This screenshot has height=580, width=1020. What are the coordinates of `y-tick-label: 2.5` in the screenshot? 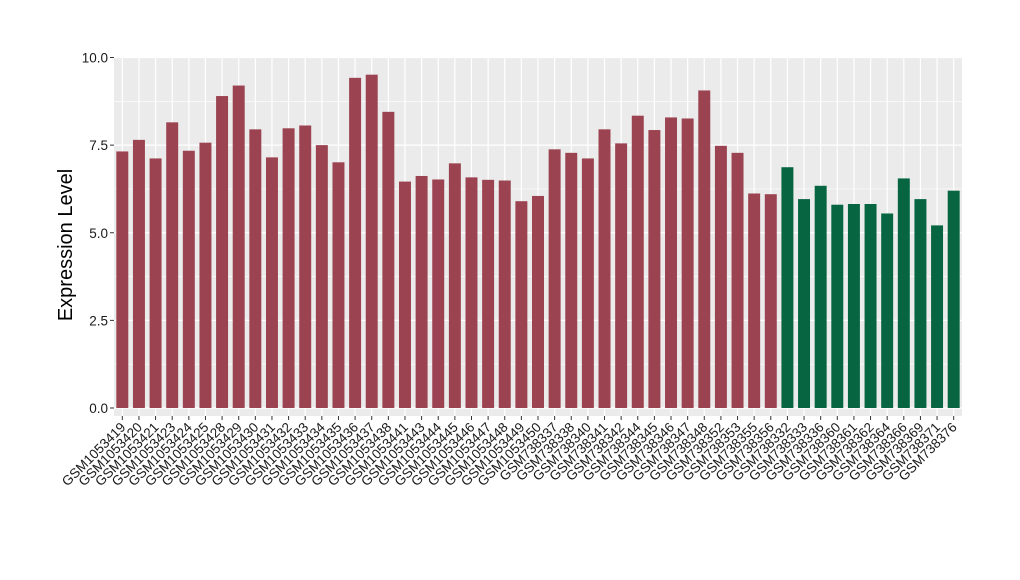 It's located at (98, 320).